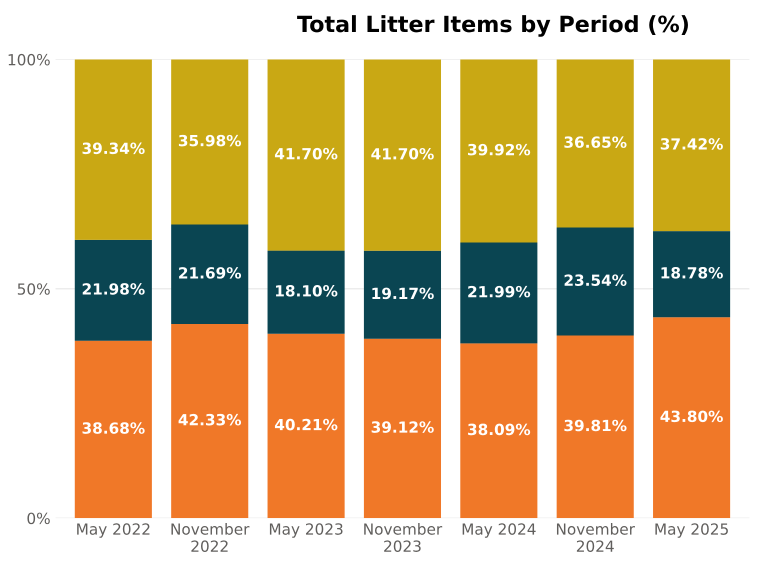 Image resolution: width=771 pixels, height=577 pixels. I want to click on data-label: 19.17%, so click(403, 294).